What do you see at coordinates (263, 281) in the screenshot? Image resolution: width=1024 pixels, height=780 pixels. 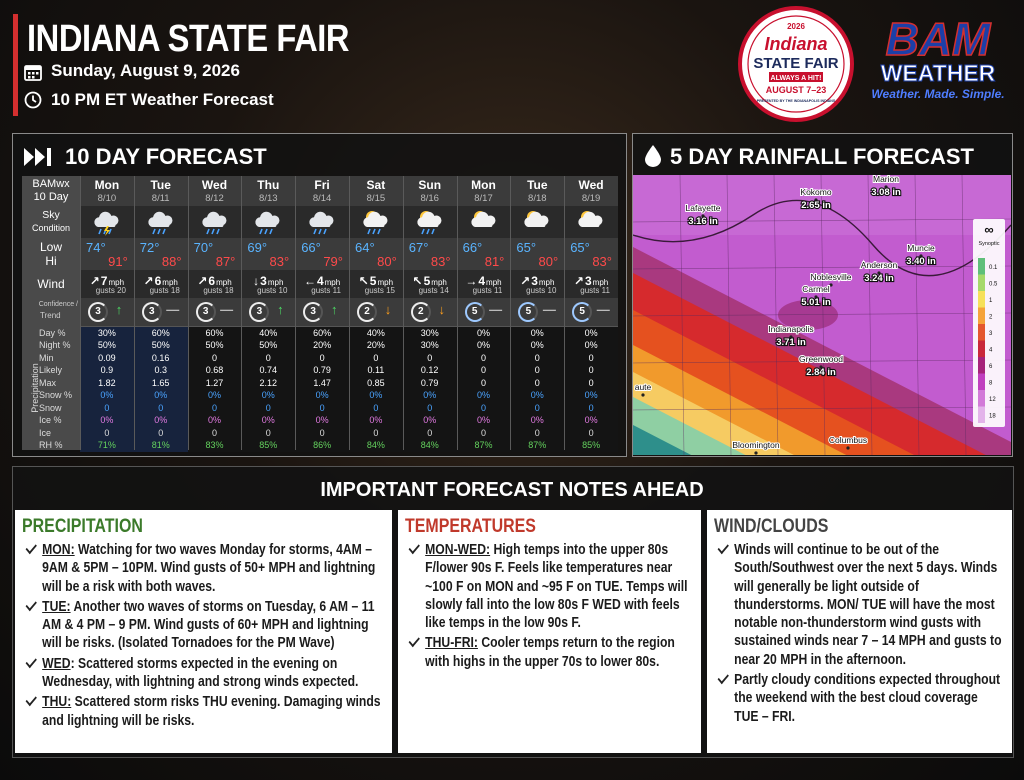 I see `wind-speed: 3` at bounding box center [263, 281].